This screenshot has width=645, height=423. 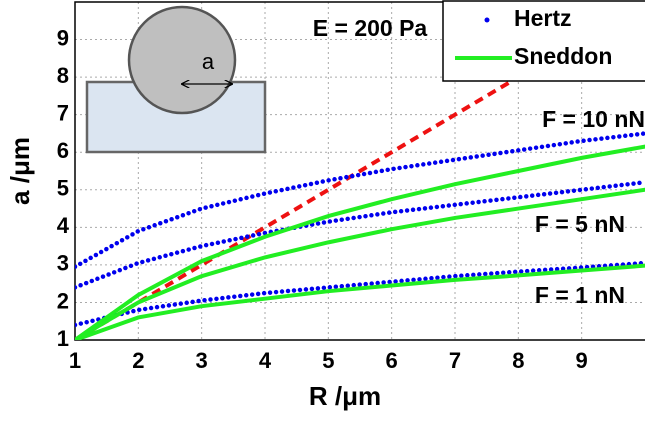 I want to click on inset: a, so click(x=176, y=79).